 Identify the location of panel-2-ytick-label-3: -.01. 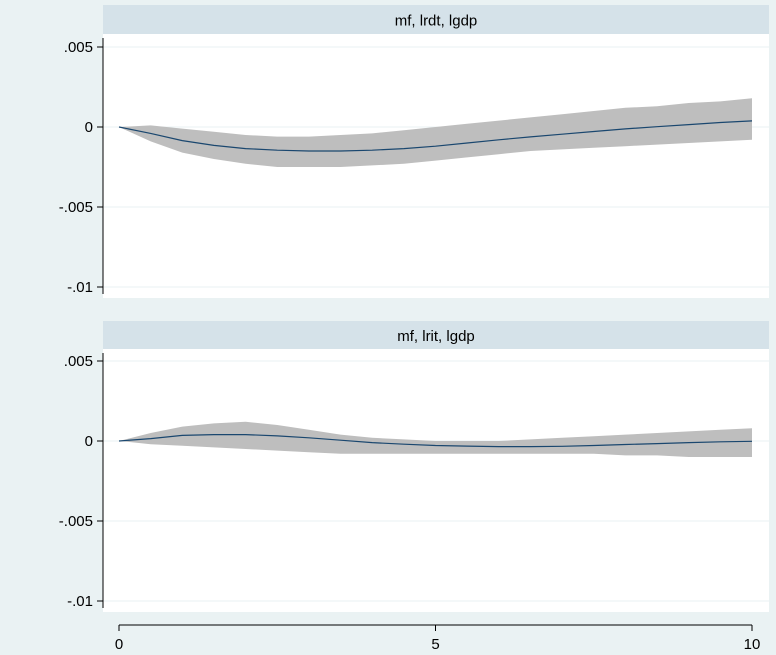
(80, 601).